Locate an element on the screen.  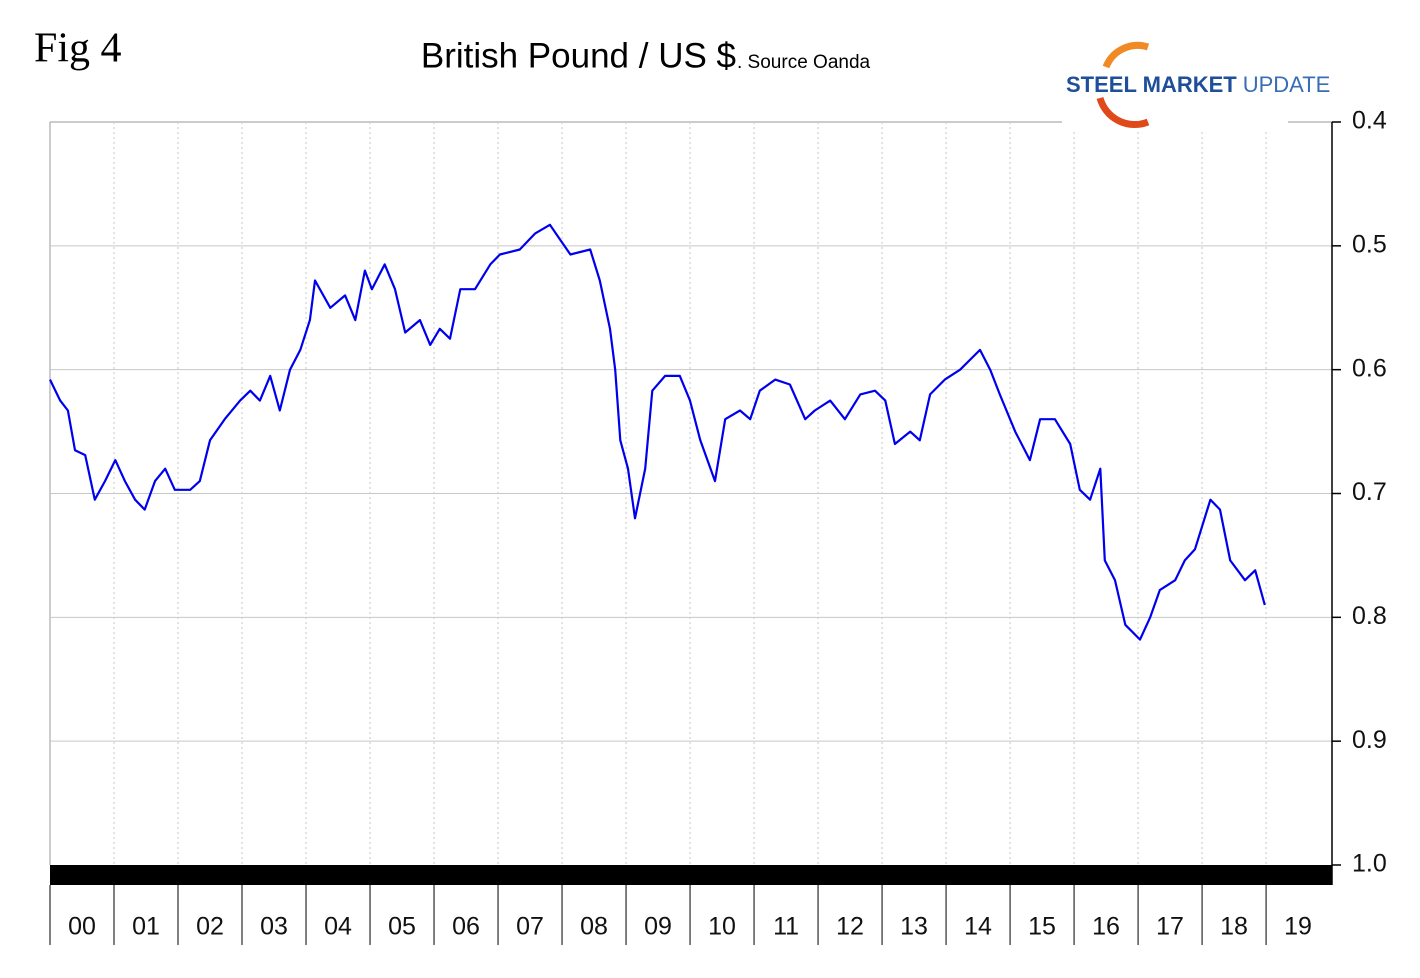
logo-light: UPDATE is located at coordinates (1287, 84).